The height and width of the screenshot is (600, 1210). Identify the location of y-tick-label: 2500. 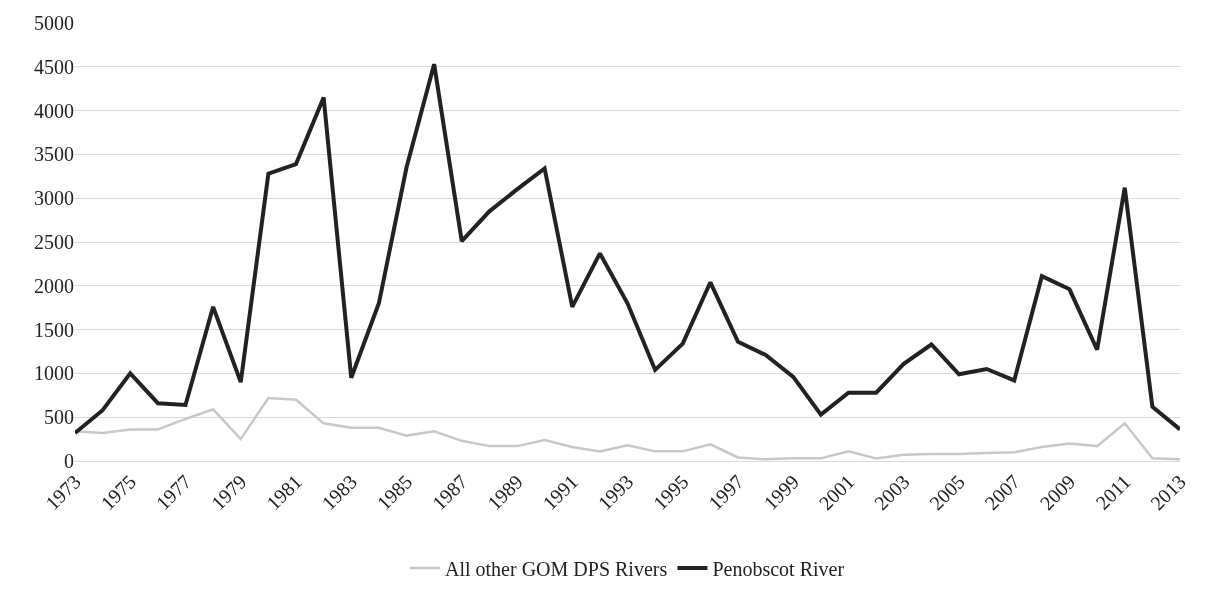
(54, 242).